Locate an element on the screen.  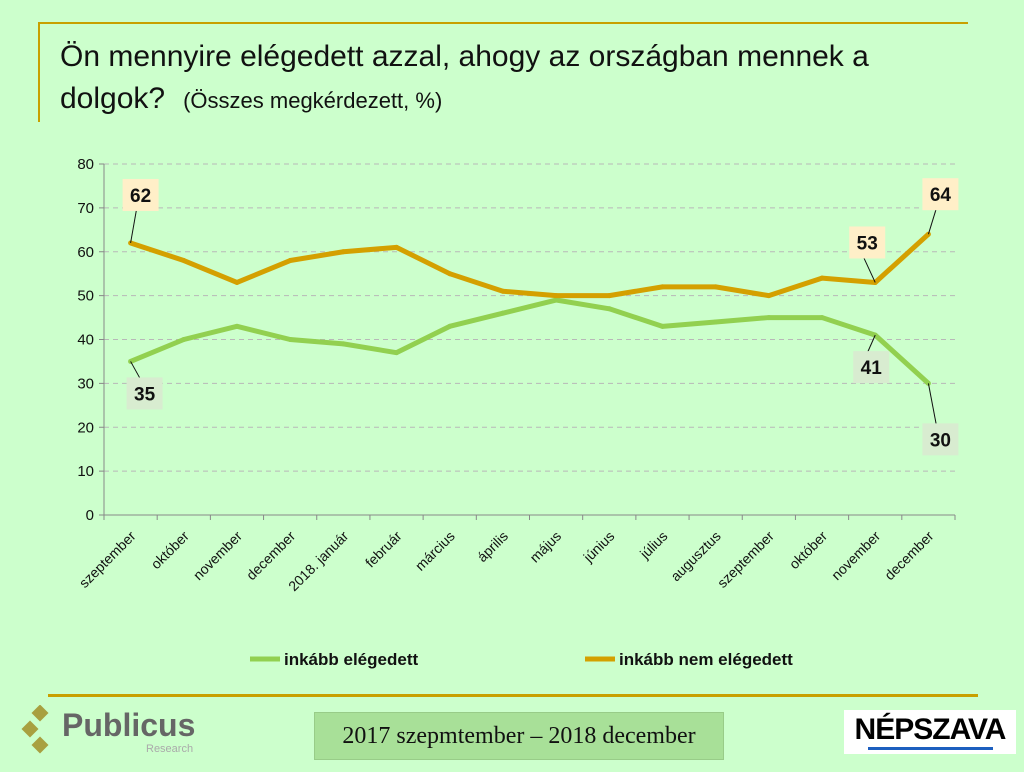
logo-sub: Research is located at coordinates (170, 749).